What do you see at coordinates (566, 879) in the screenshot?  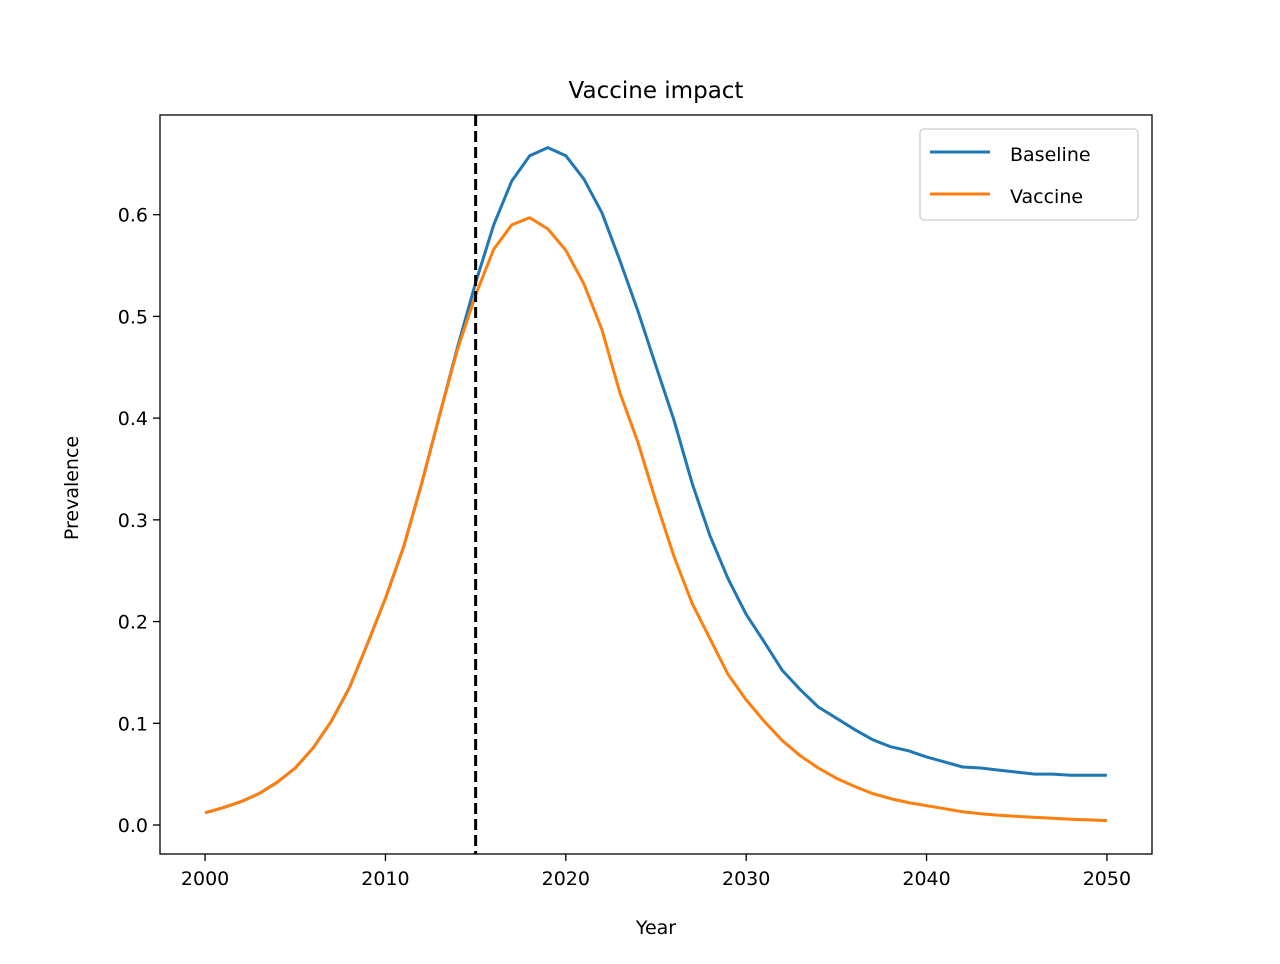 I see `x-tick-label: 2020` at bounding box center [566, 879].